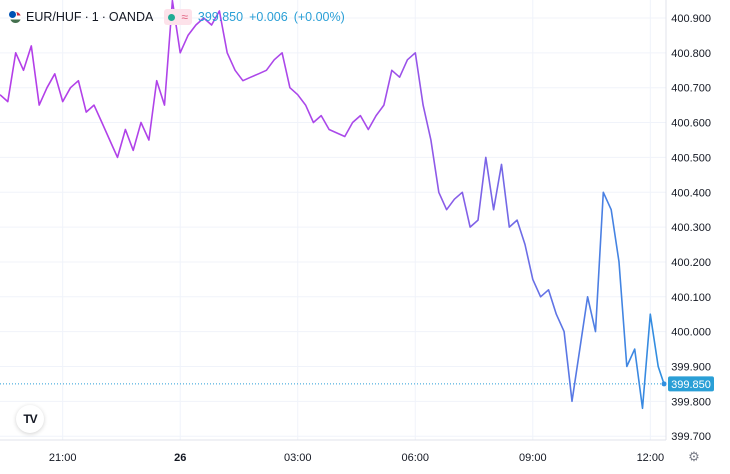  What do you see at coordinates (691, 298) in the screenshot?
I see `y-tick-label: 400.100` at bounding box center [691, 298].